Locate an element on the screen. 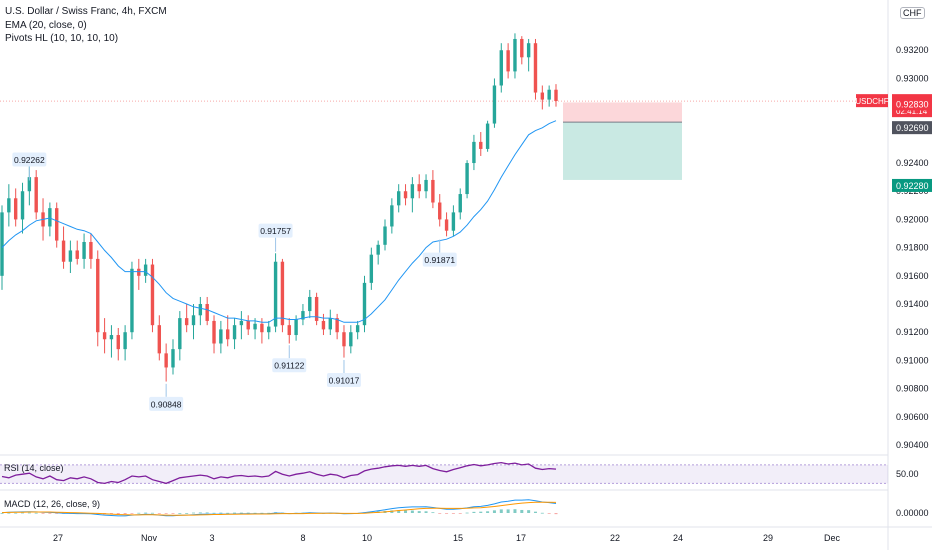 This screenshot has height=550, width=932. price-tick: 0.90600 is located at coordinates (912, 417).